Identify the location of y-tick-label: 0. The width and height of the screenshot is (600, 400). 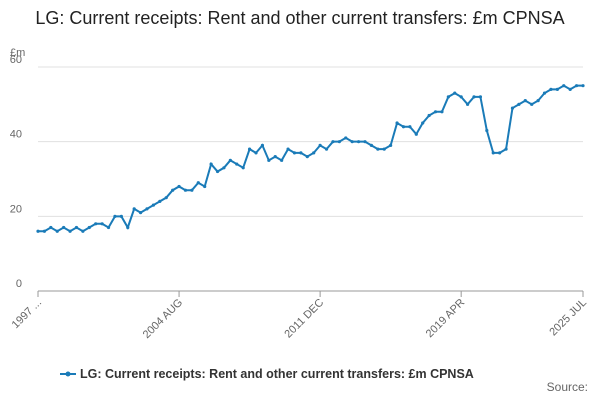
(19, 284).